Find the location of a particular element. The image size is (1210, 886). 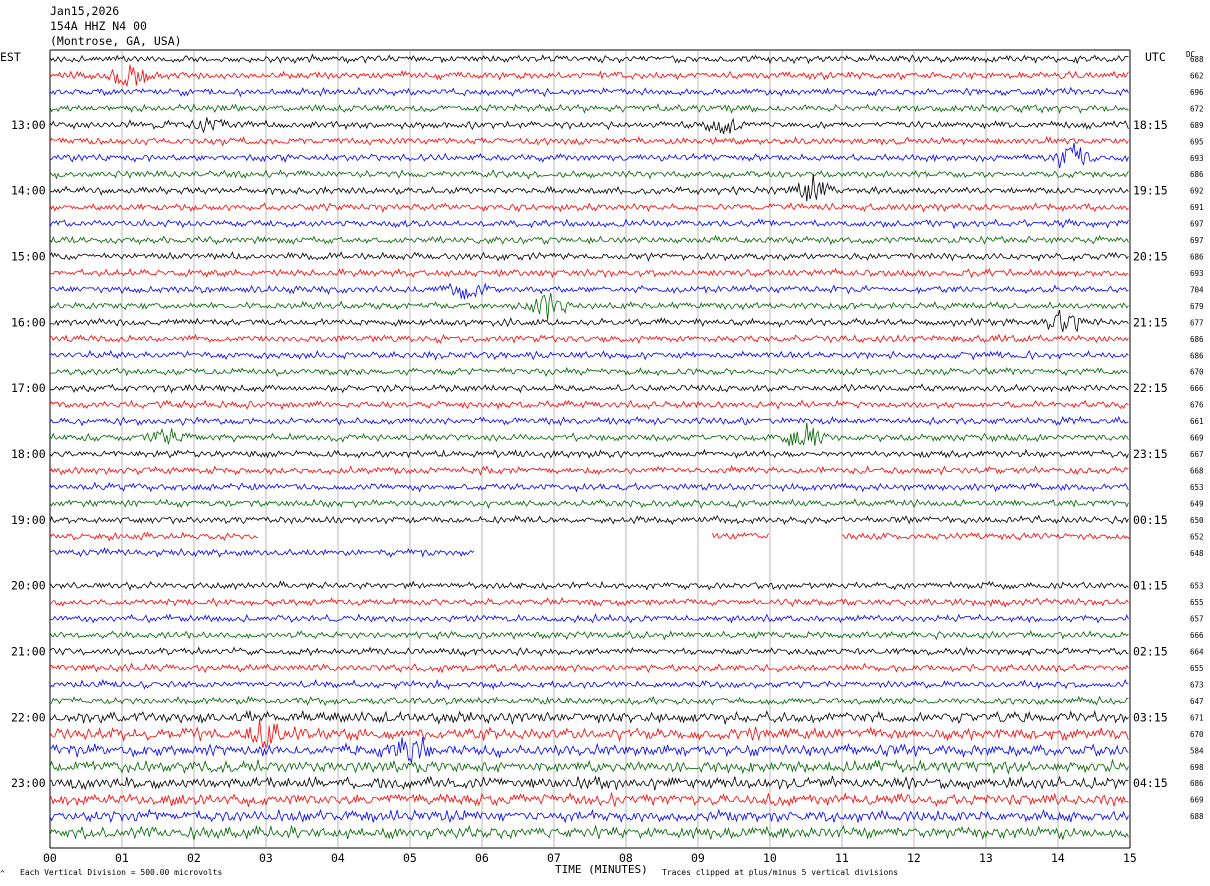

dc-value: 662 is located at coordinates (1197, 75).